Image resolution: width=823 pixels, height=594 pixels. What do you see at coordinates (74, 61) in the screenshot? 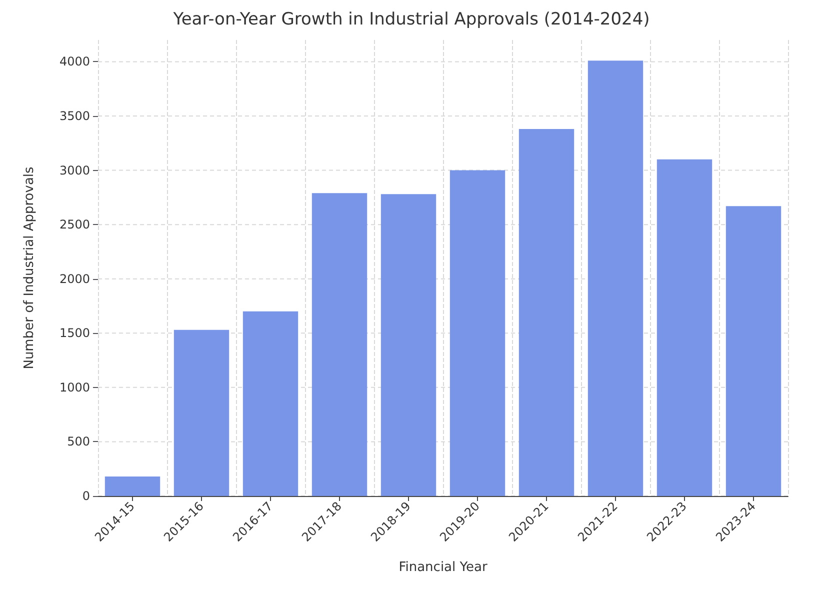
I see `y-tick-label: 4000` at bounding box center [74, 61].